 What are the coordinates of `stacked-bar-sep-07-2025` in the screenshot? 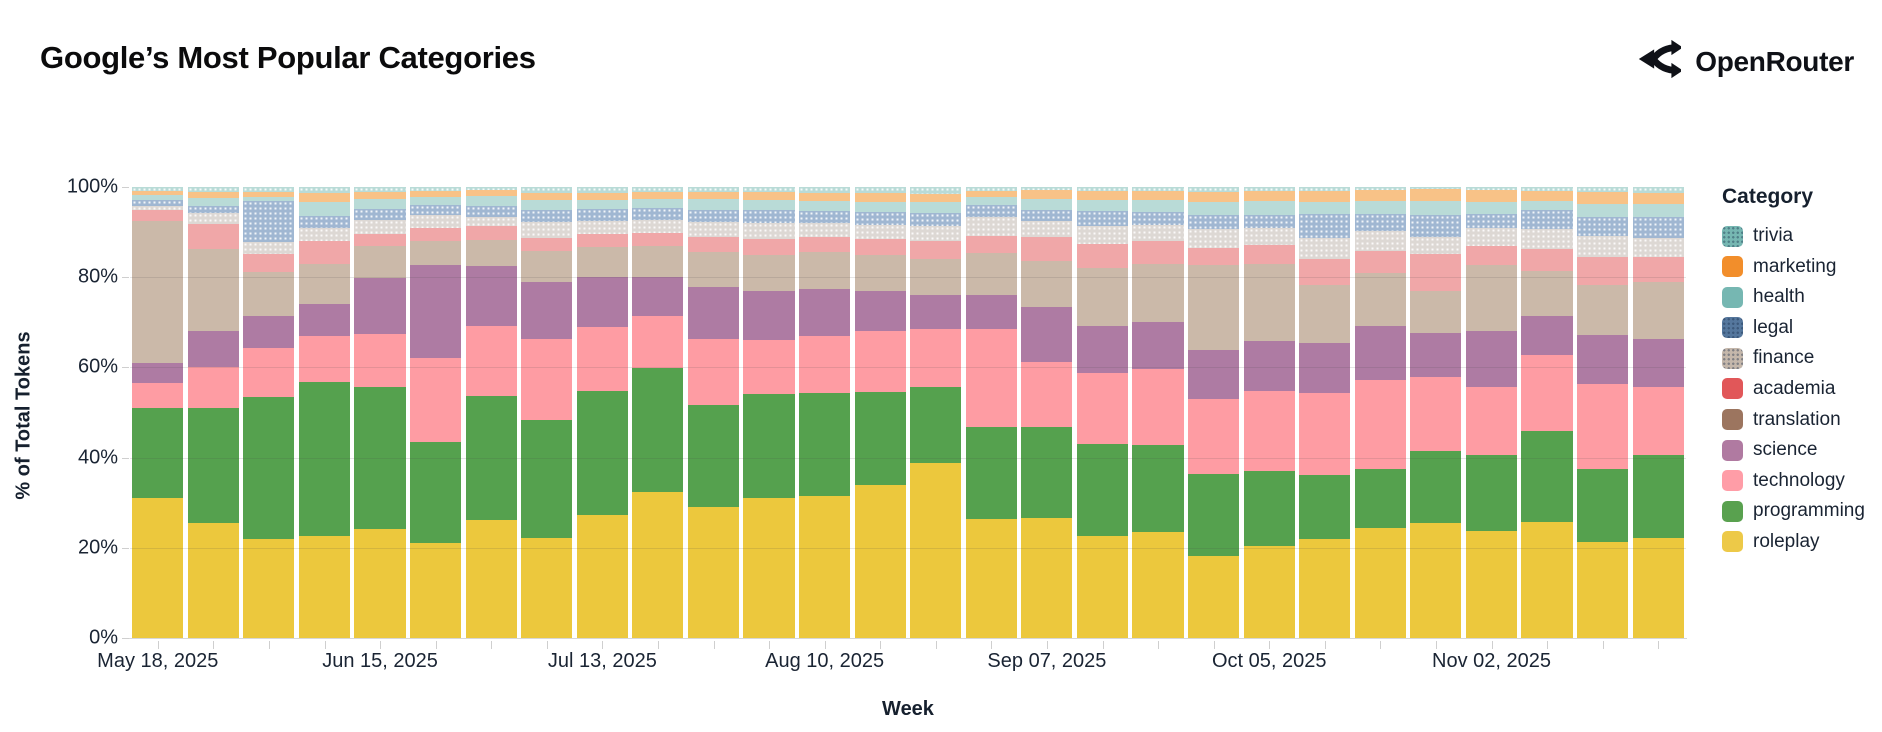 It's located at (1047, 412).